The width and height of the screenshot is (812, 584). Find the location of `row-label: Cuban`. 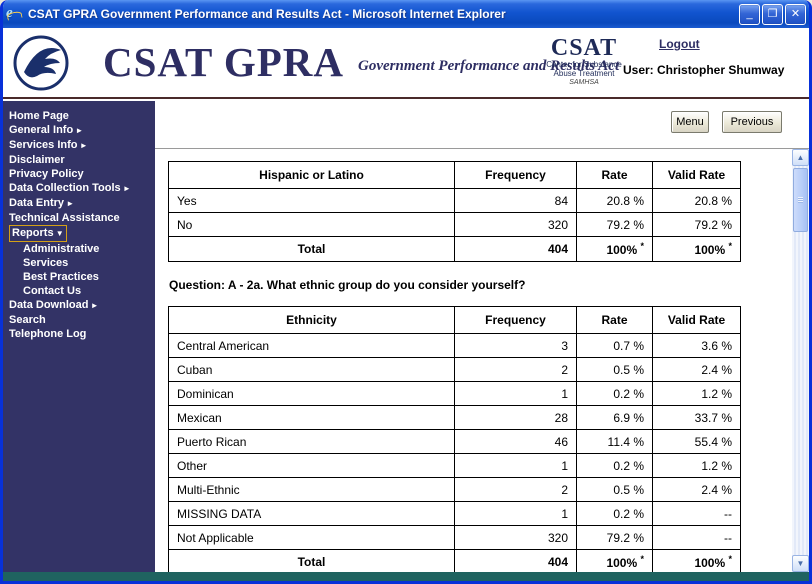

row-label: Cuban is located at coordinates (311, 369).